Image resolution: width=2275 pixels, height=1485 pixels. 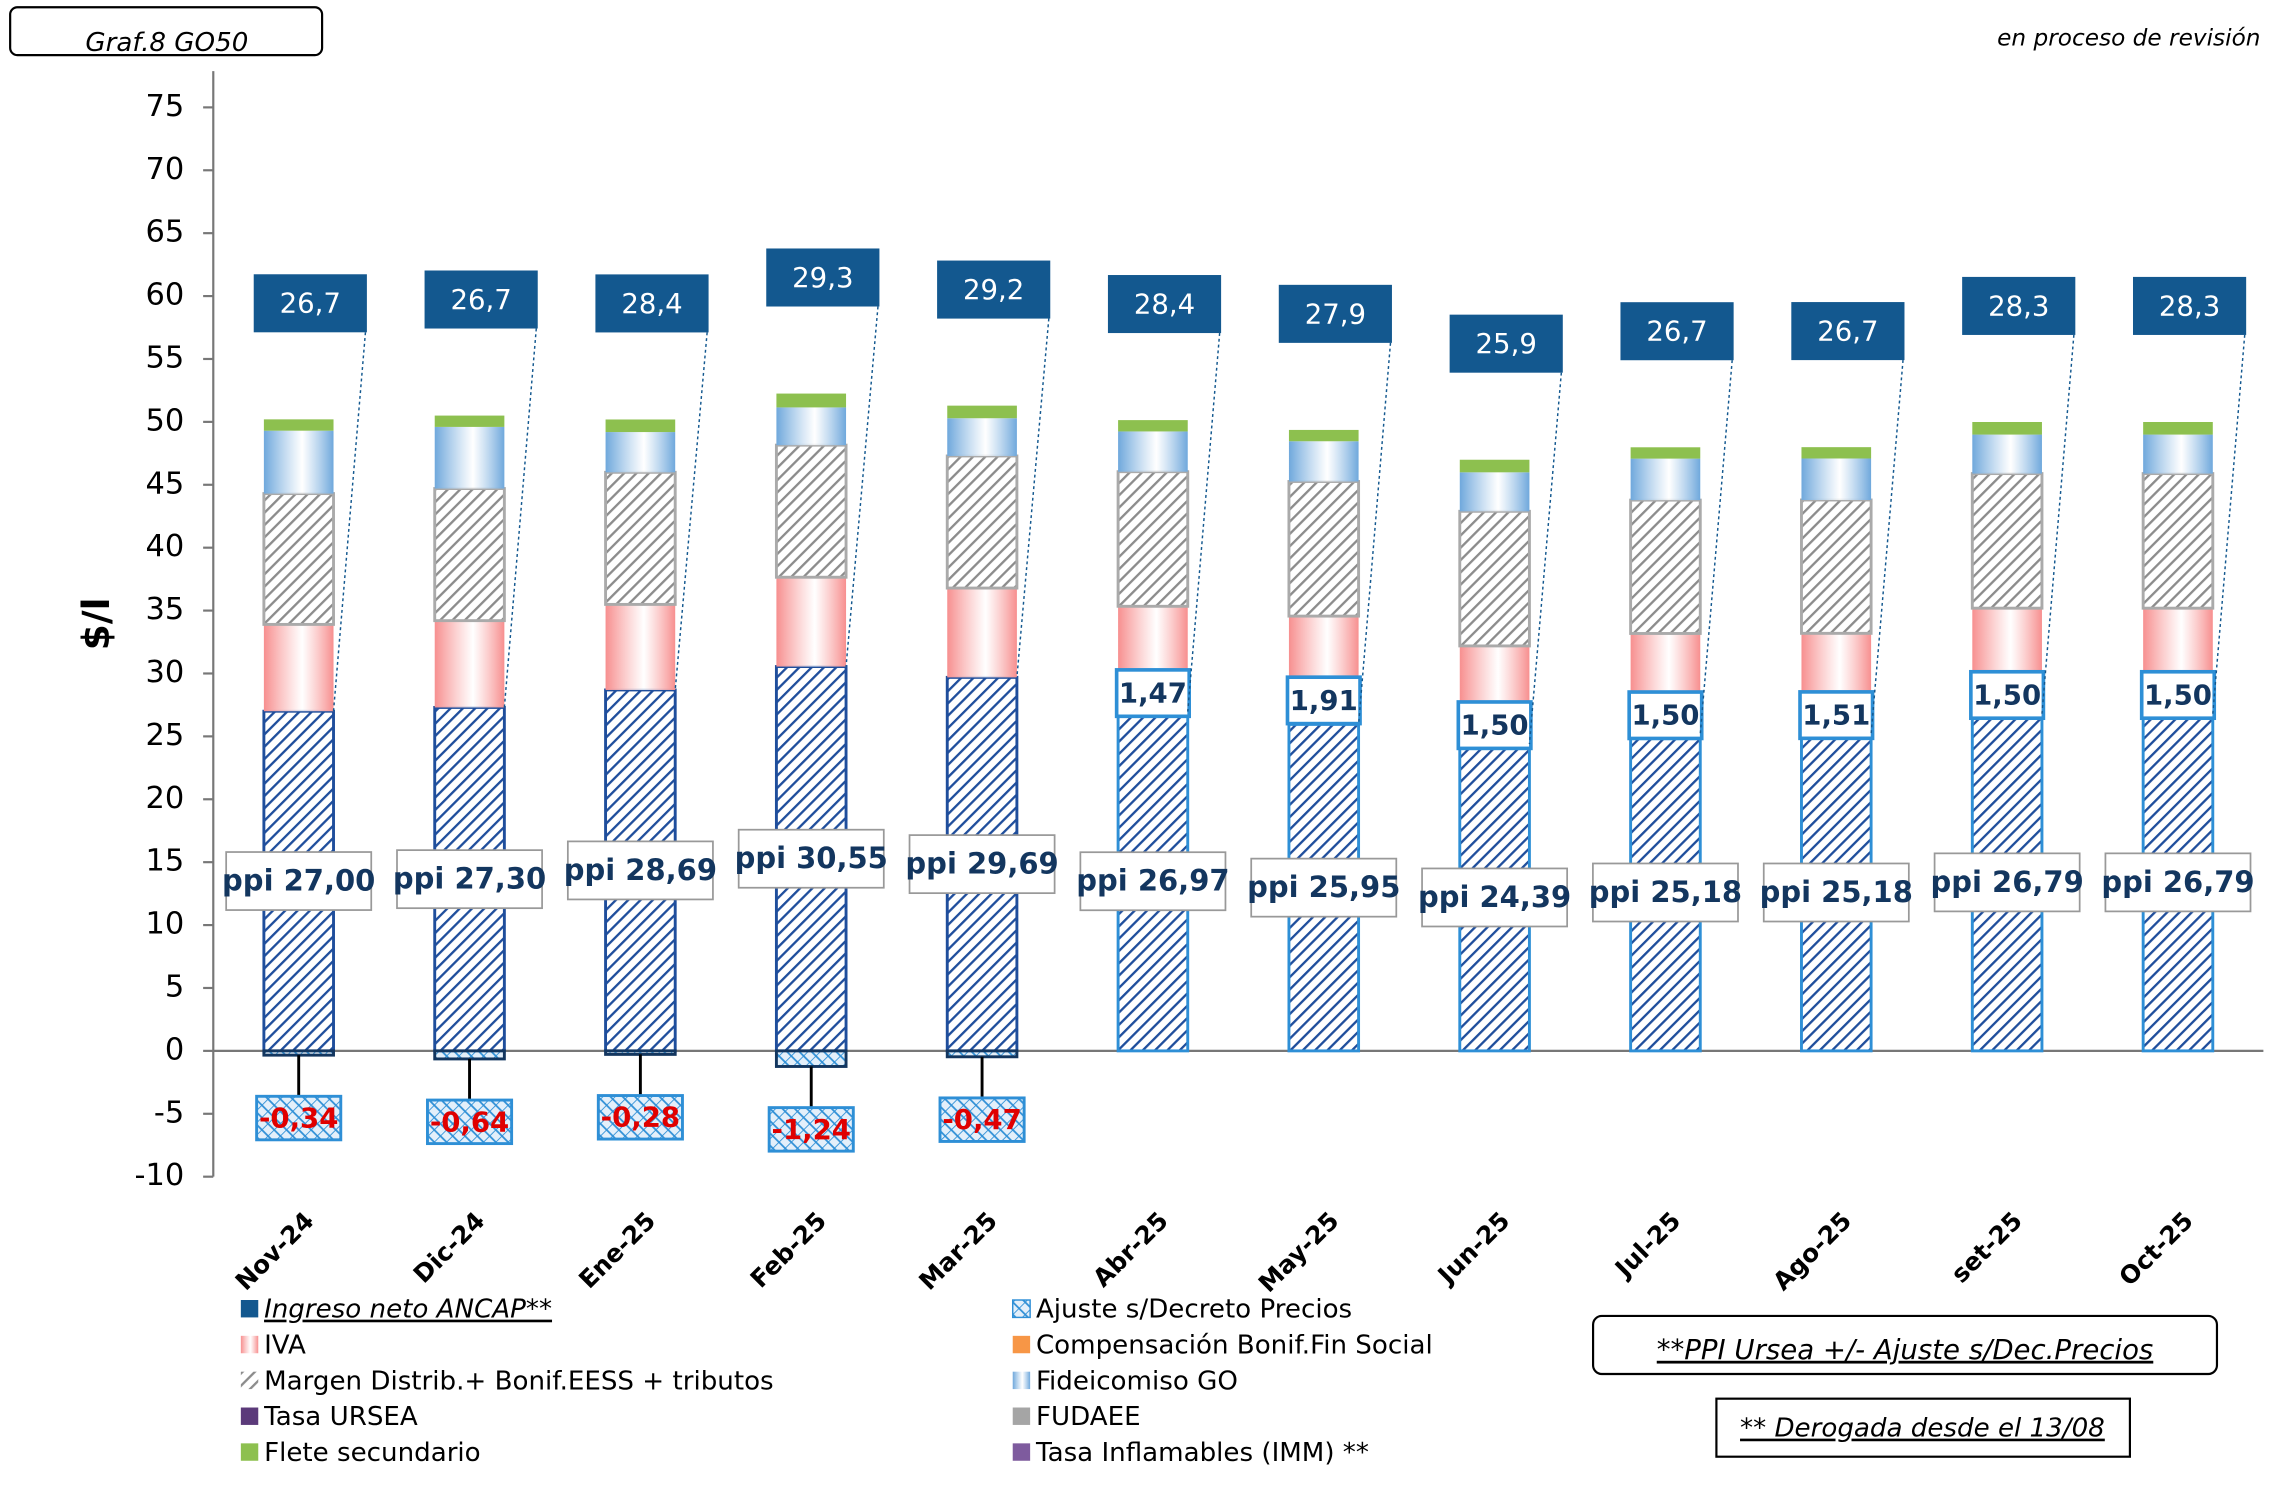 What do you see at coordinates (164, 420) in the screenshot?
I see `y-tick-label: 50` at bounding box center [164, 420].